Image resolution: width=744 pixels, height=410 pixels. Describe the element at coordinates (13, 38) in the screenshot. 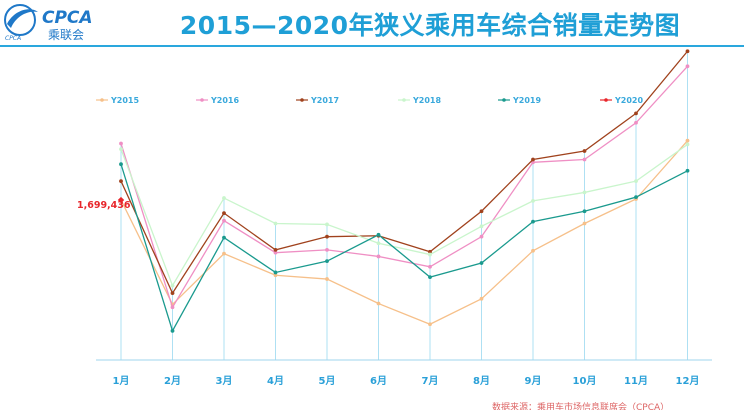

I see `logo-mark-text: CPCA` at that location.